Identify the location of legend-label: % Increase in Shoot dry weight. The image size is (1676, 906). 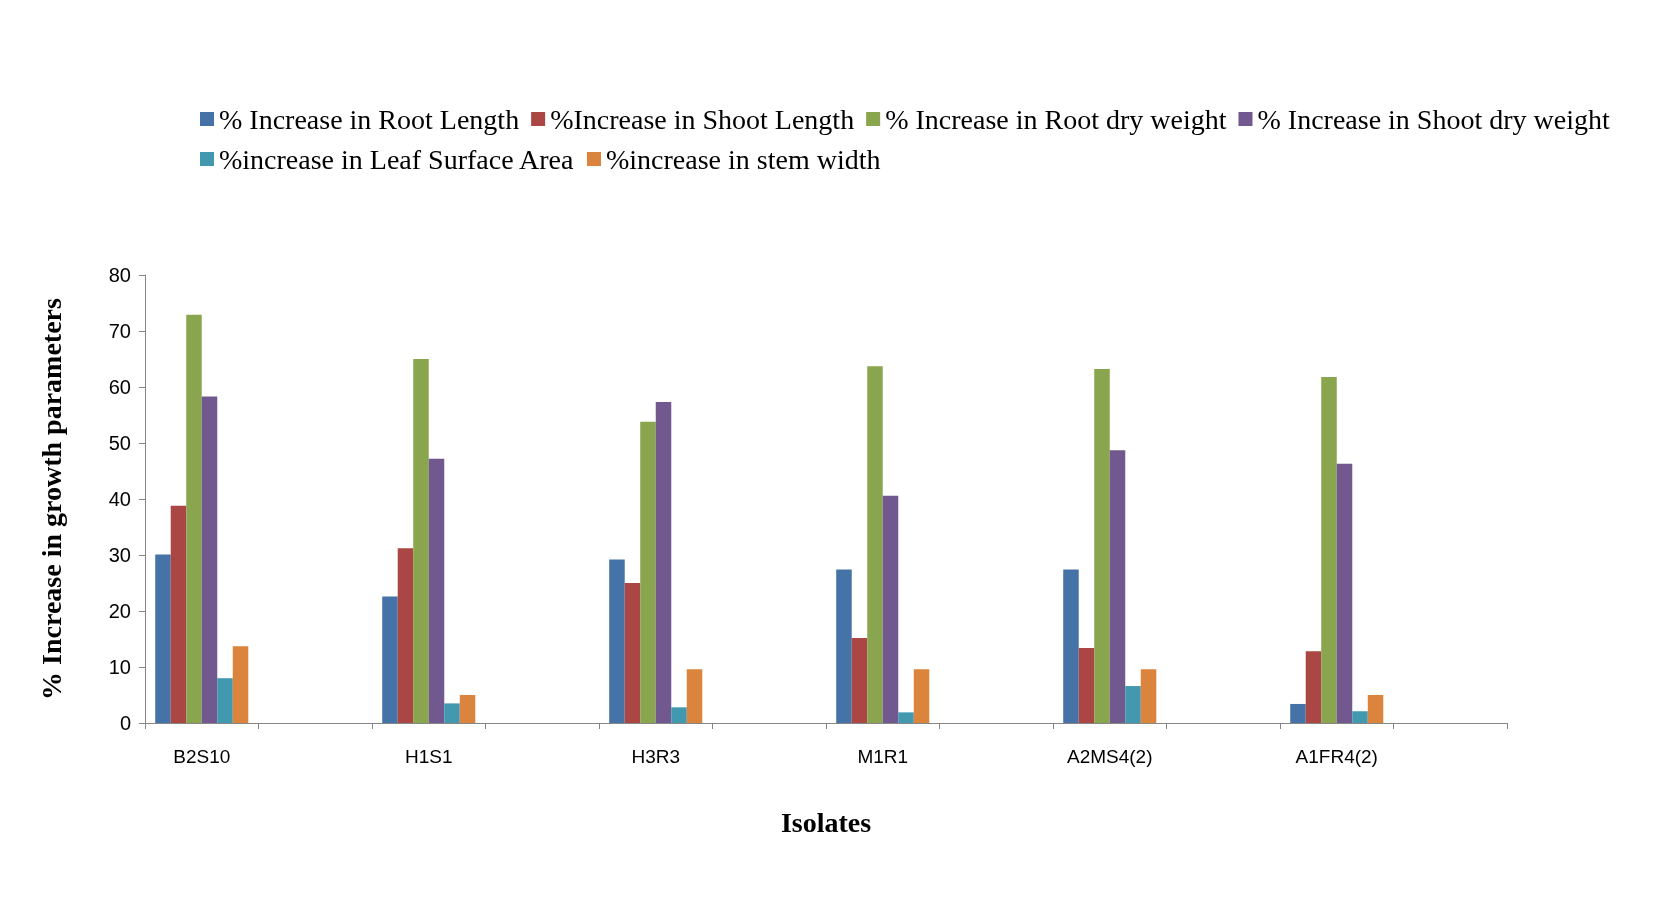
(1433, 119).